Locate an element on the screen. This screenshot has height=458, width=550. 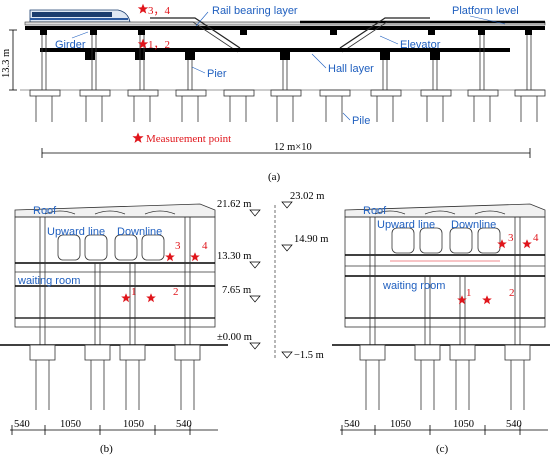
hall-layer-label: Hall layer is located at coordinates (351, 69).